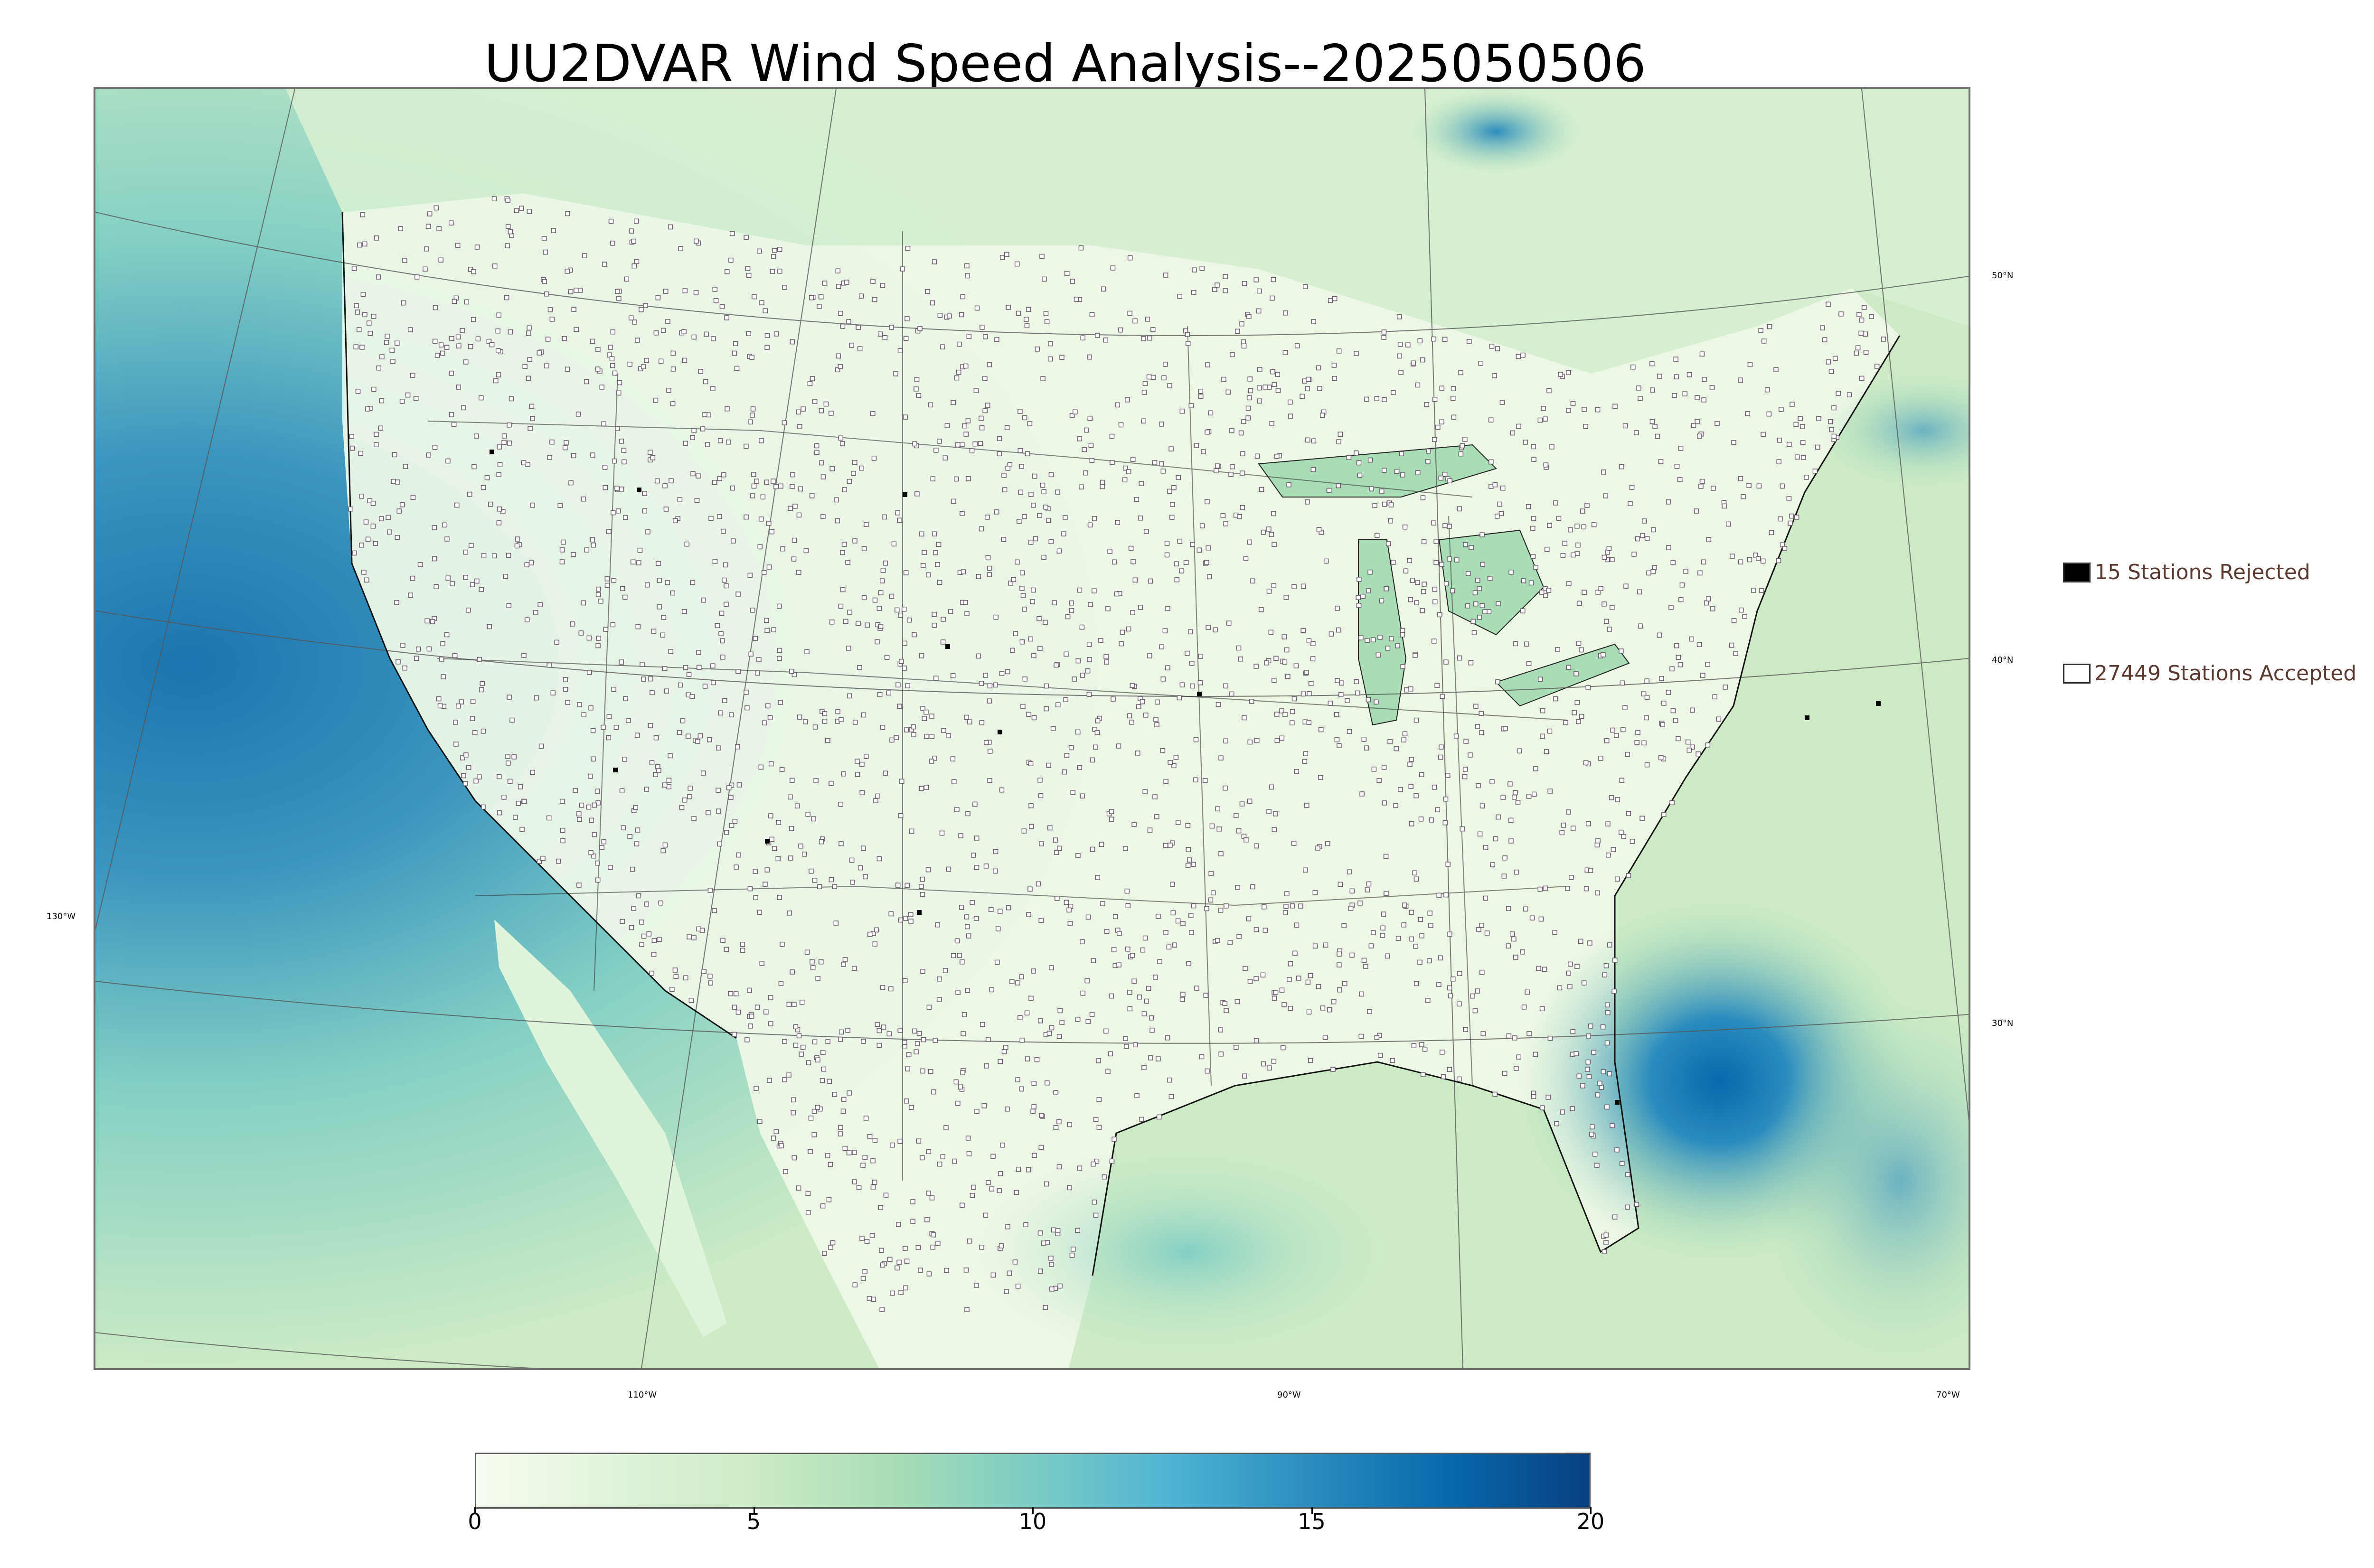 The height and width of the screenshot is (1568, 2374). Describe the element at coordinates (2077, 572) in the screenshot. I see `legend-rejected-swatch` at that location.